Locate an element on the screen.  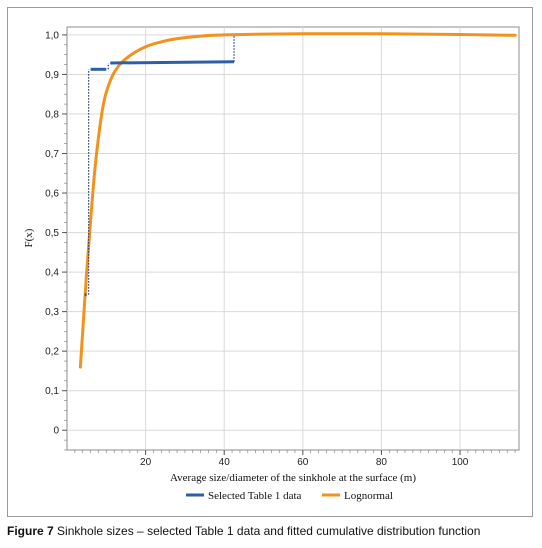
y-axis-label: F(x) is located at coordinates (29, 237).